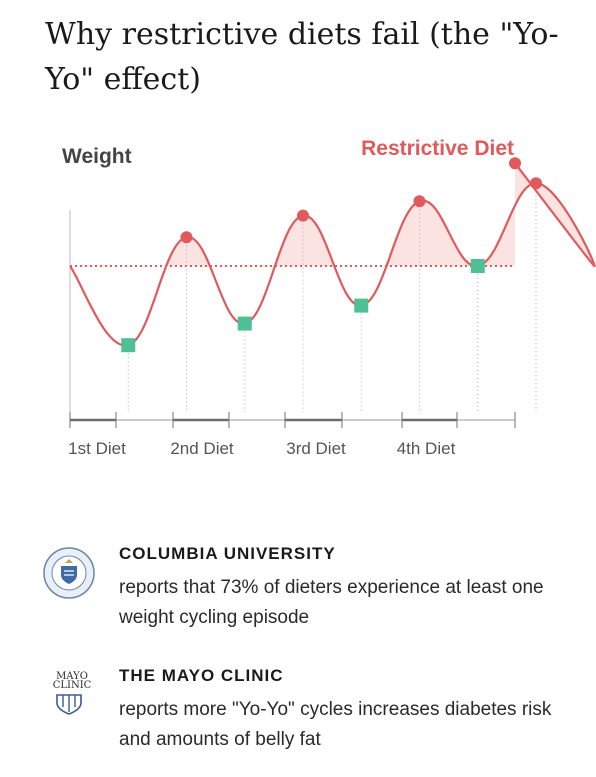 The width and height of the screenshot is (596, 777). I want to click on x-tick-label: 1st Diet, so click(97, 448).